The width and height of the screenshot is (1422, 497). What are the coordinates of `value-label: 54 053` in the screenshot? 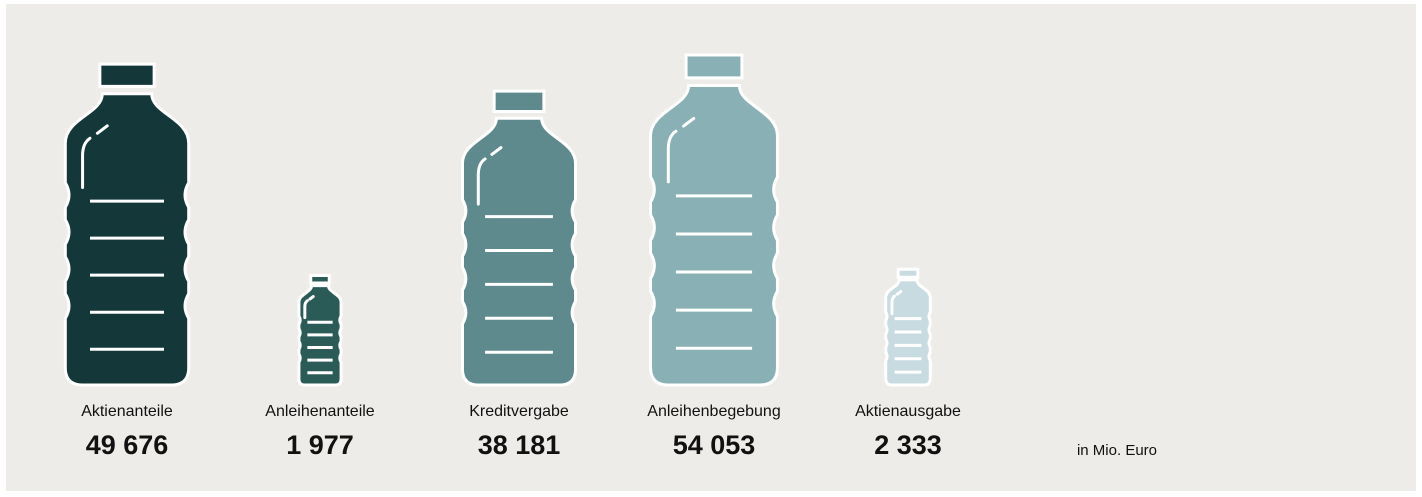 It's located at (714, 445).